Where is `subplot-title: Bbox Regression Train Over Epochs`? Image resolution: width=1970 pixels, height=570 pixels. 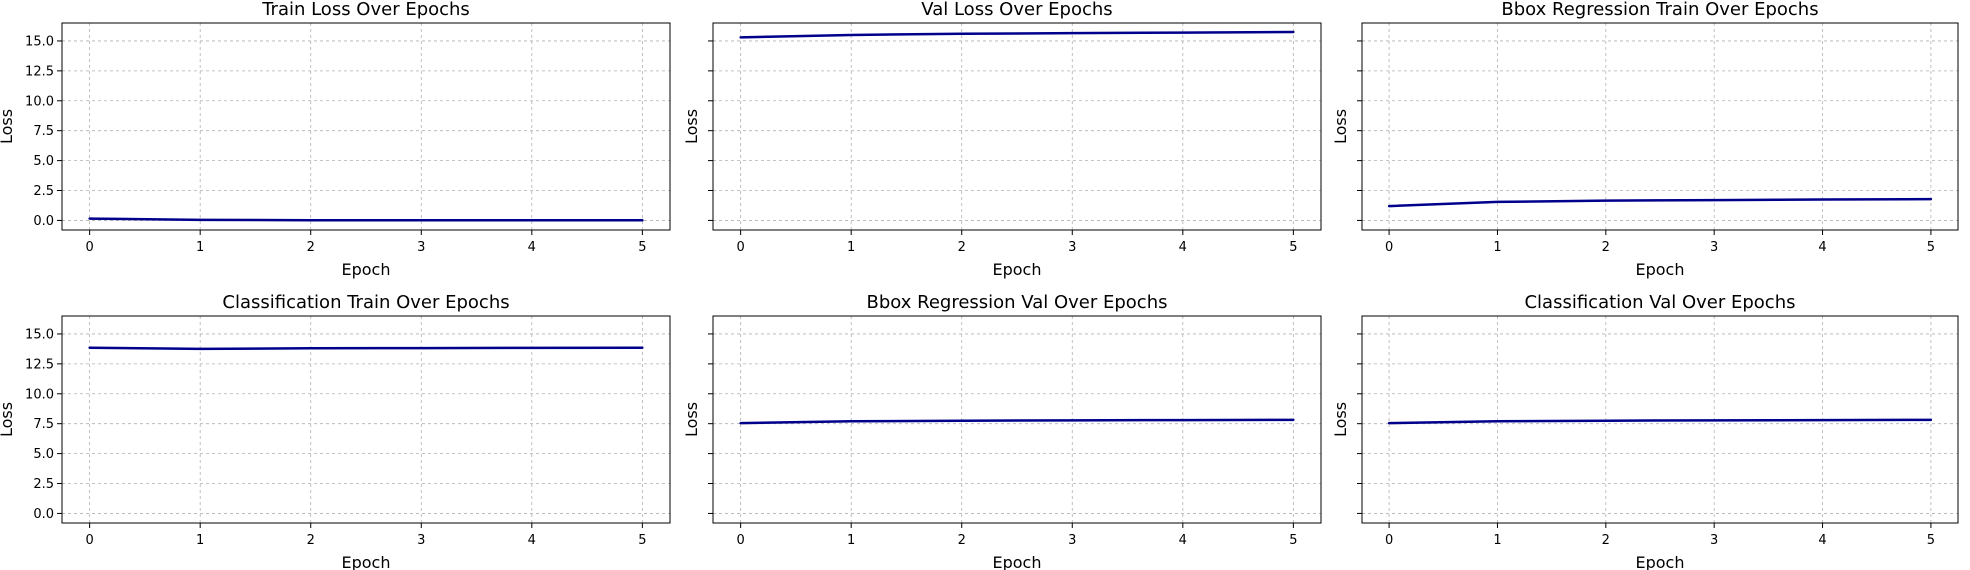 subplot-title: Bbox Regression Train Over Epochs is located at coordinates (1659, 10).